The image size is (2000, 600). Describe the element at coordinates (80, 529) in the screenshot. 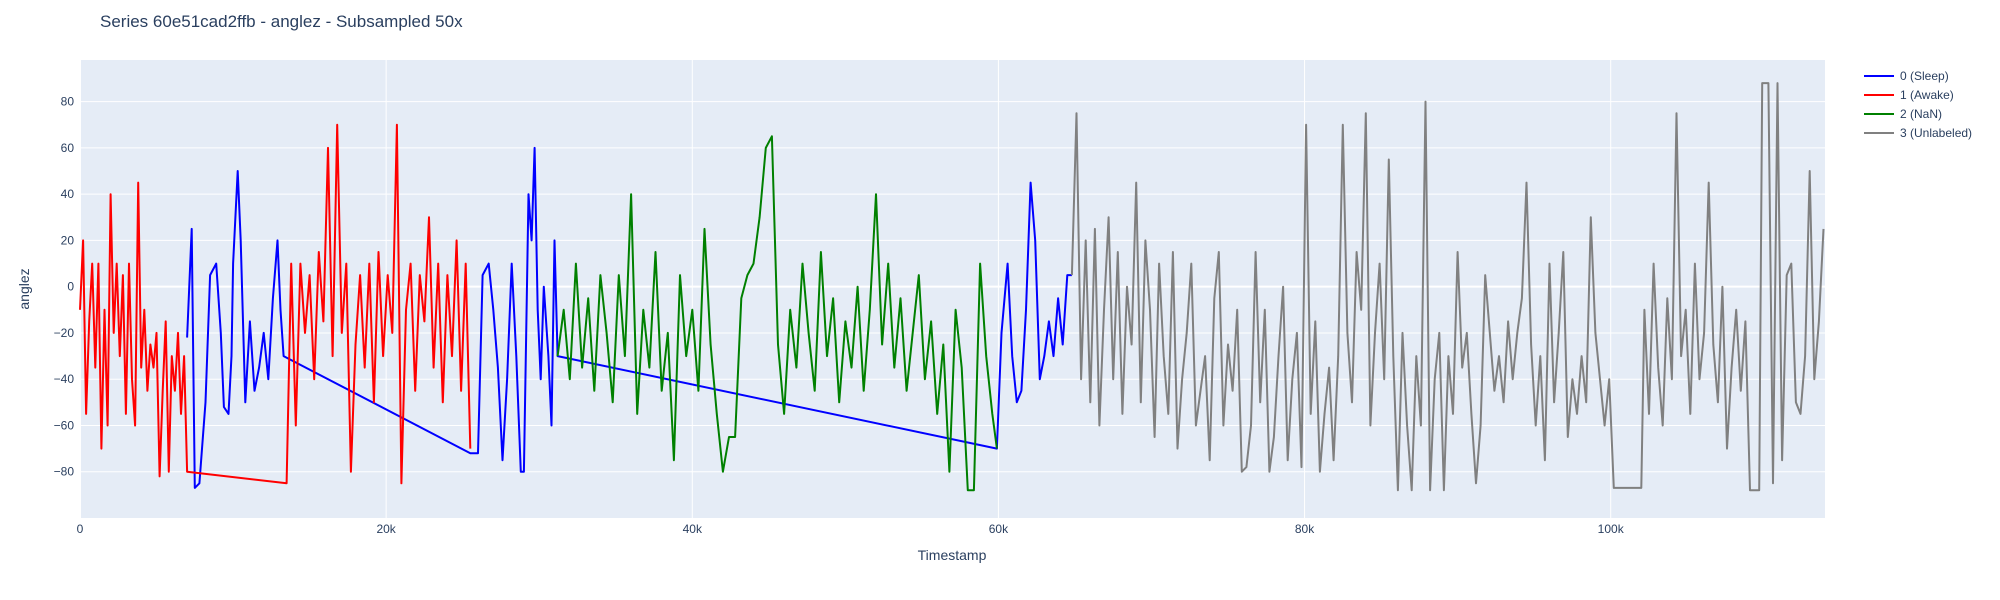

I see `x-tick-label: 0` at that location.